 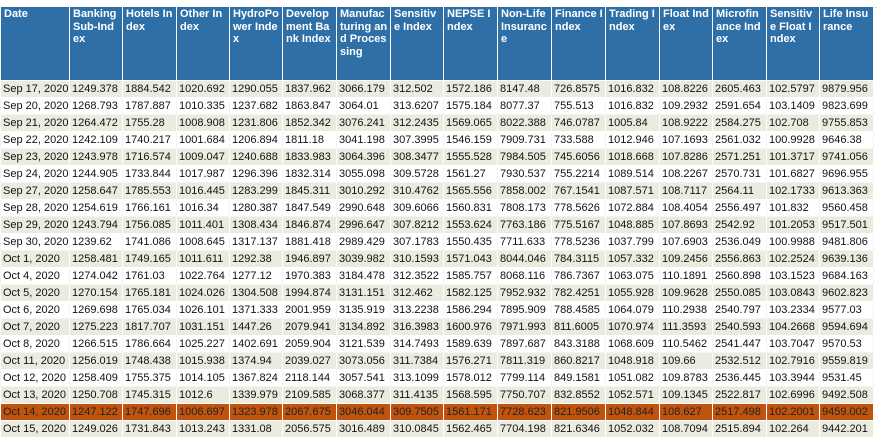 What do you see at coordinates (417, 378) in the screenshot?
I see `value-cell: 313.1099` at bounding box center [417, 378].